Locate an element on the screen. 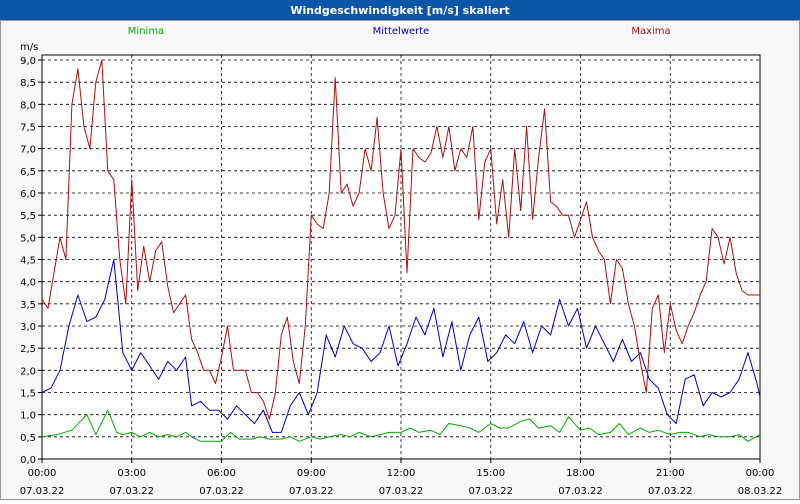 Image resolution: width=800 pixels, height=504 pixels. y-tick-label: 0,0 is located at coordinates (28, 460).